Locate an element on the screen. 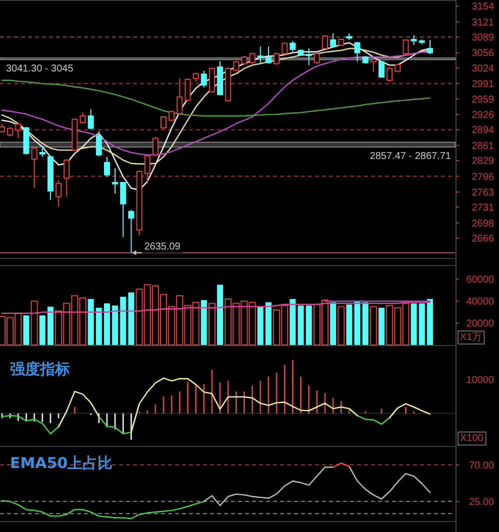 The height and width of the screenshot is (532, 499). y-tick-label: 2763 is located at coordinates (483, 192).